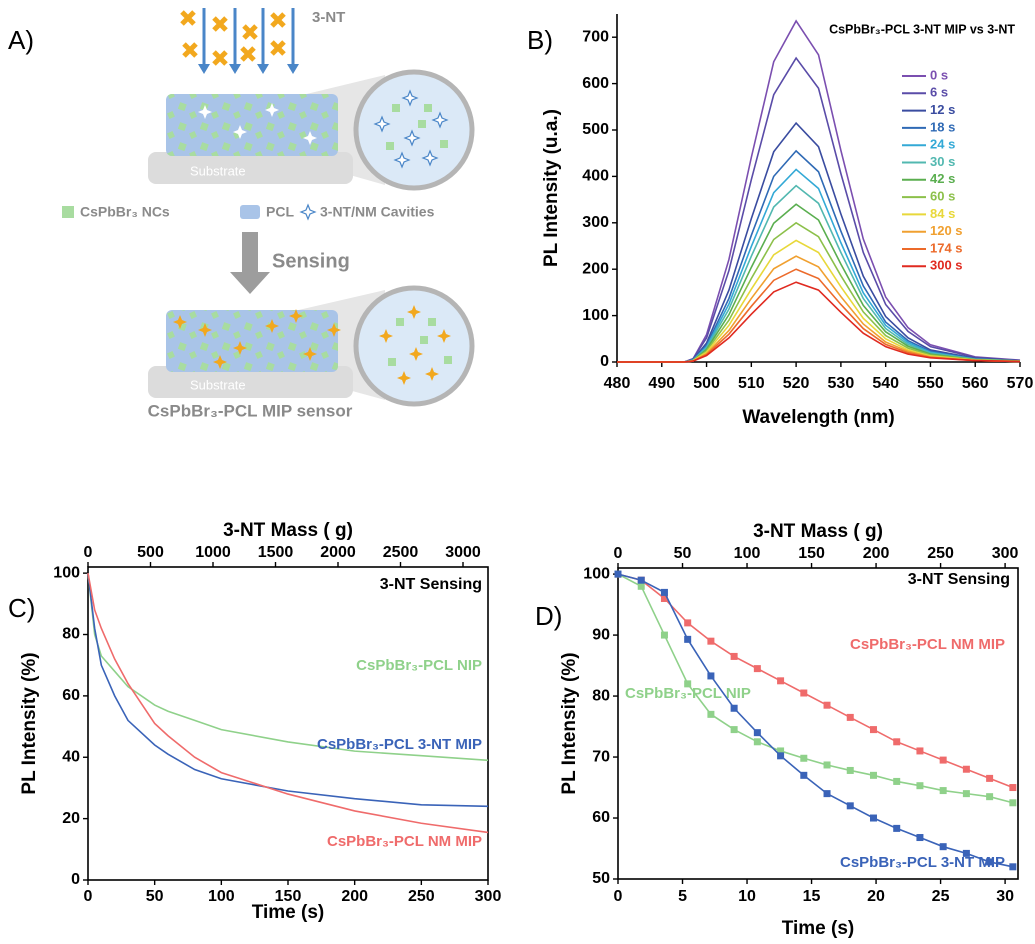  What do you see at coordinates (601, 878) in the screenshot?
I see `y-tick-label: 50` at bounding box center [601, 878].